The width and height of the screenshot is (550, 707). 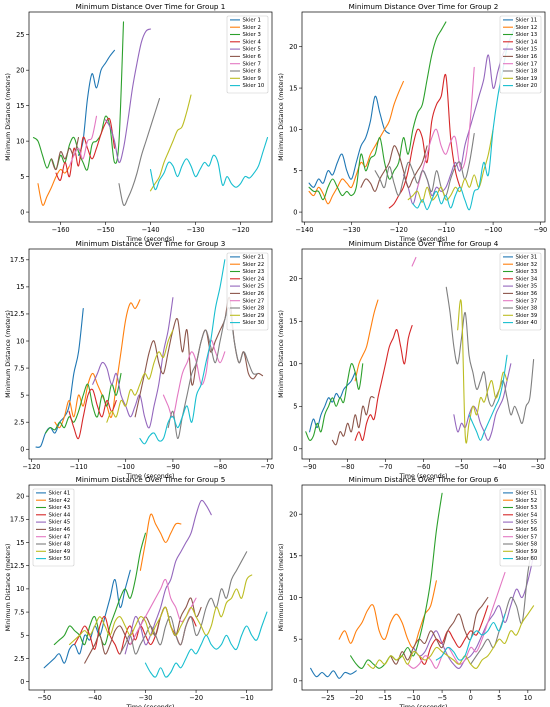 I want to click on x-tick-label: −100, so click(x=493, y=230).